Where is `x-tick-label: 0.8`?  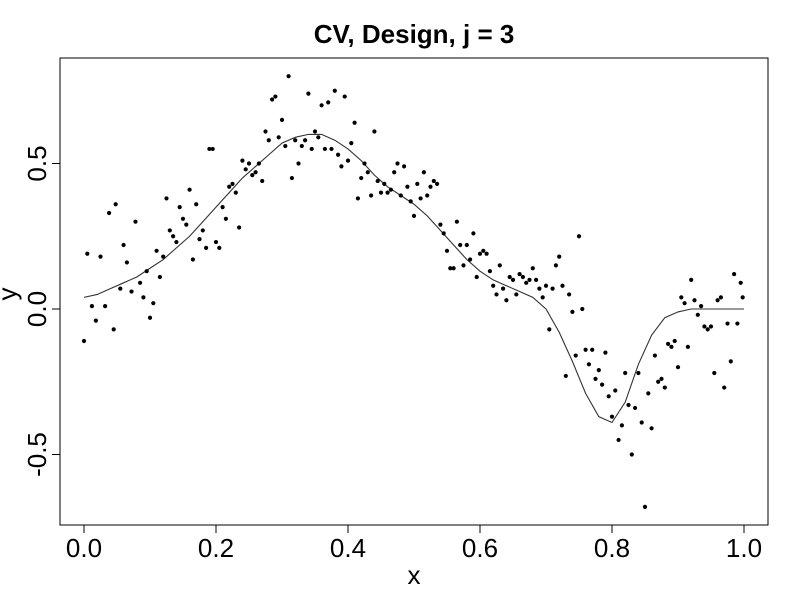
x-tick-label: 0.8 is located at coordinates (612, 548).